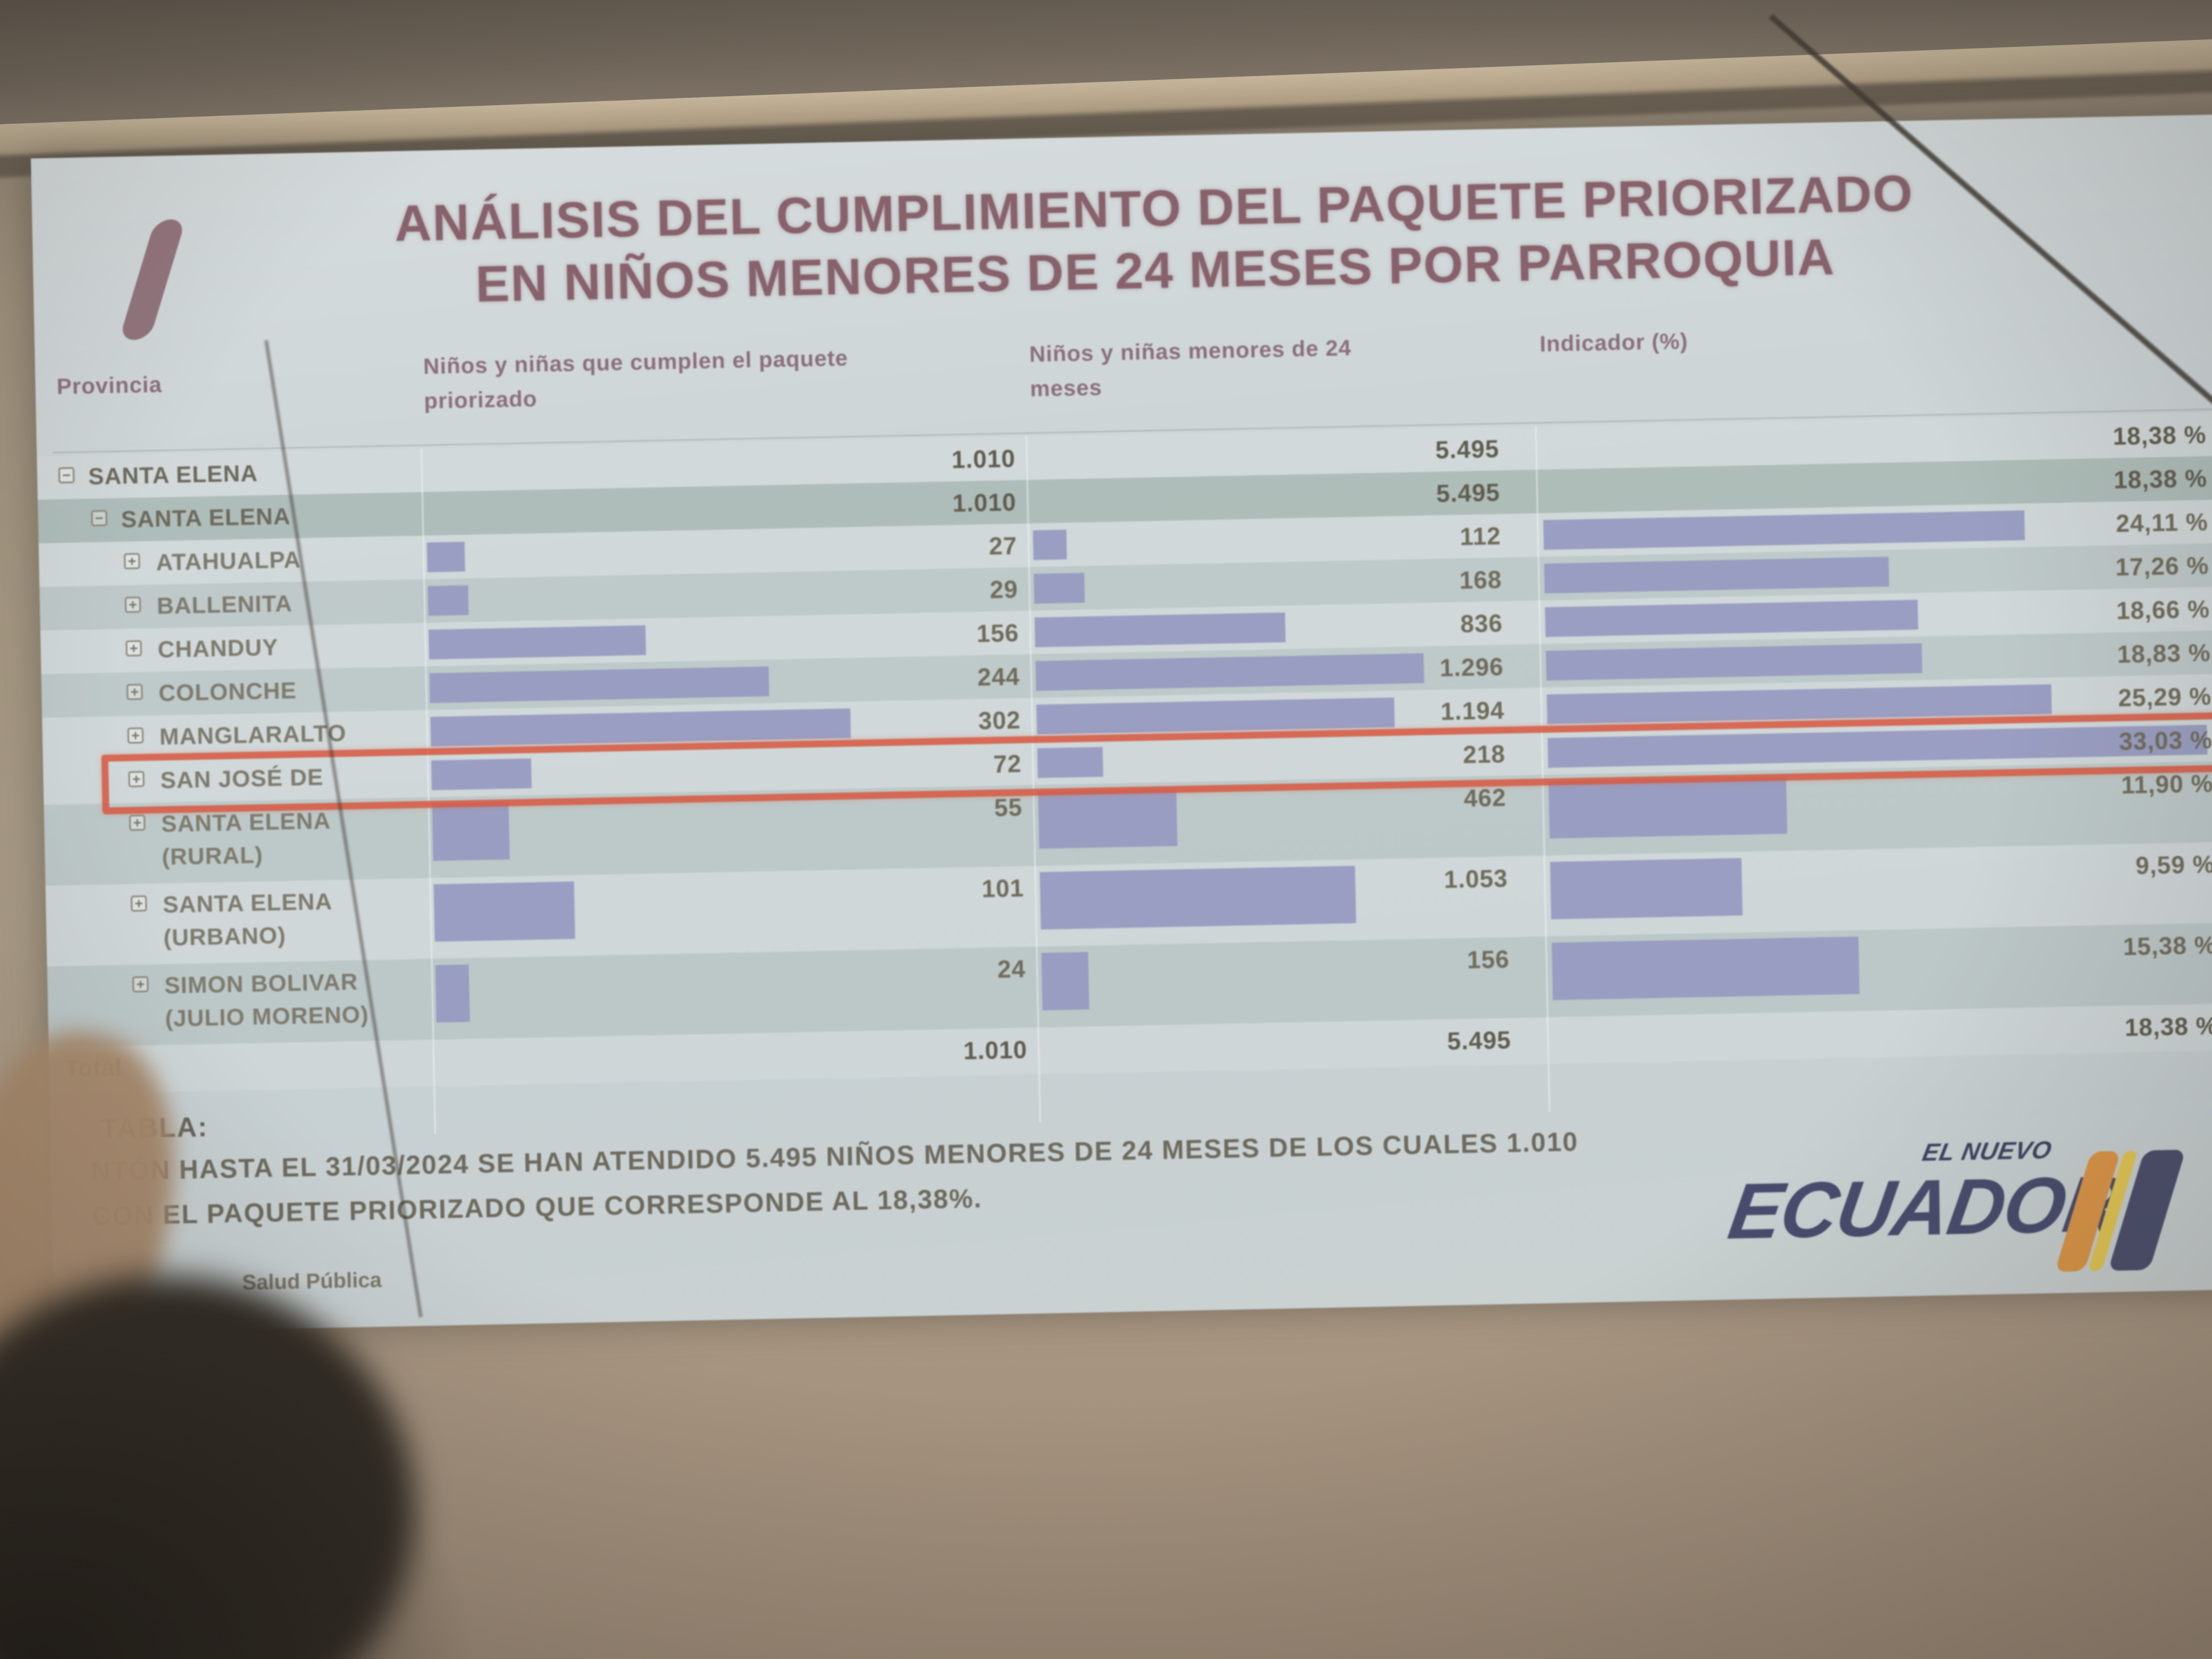  I want to click on person-silhouette, so click(207, 1467).